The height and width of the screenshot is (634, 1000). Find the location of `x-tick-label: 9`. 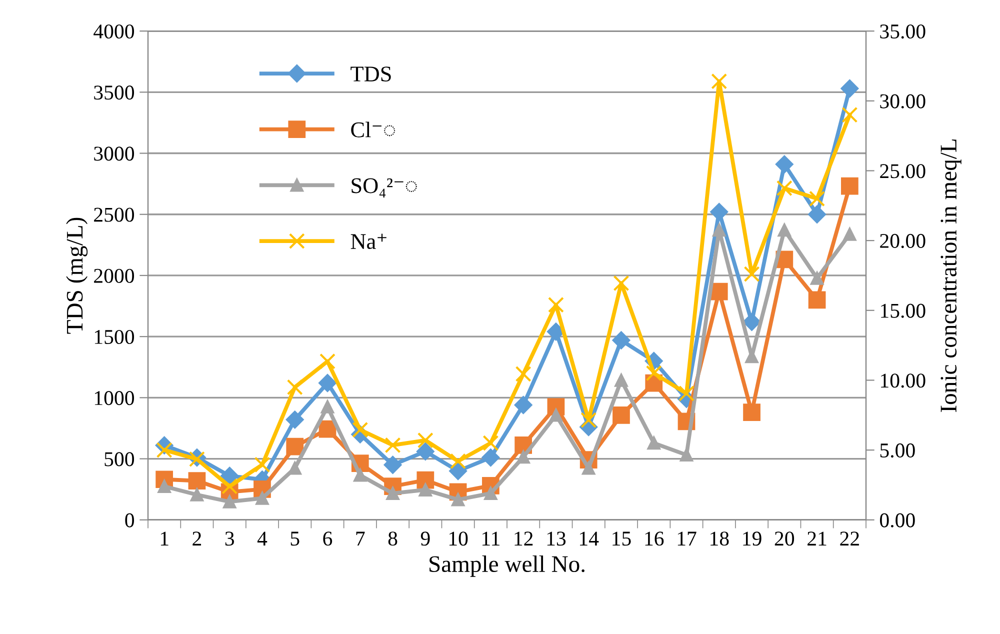

x-tick-label: 9 is located at coordinates (425, 539).